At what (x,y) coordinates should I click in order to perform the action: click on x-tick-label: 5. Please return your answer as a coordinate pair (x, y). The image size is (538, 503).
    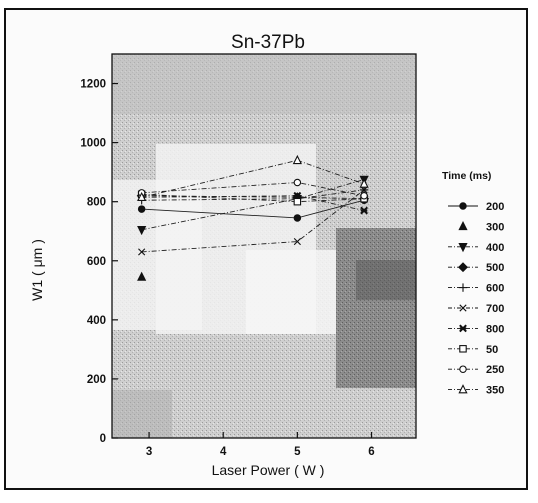
    Looking at the image, I should click on (297, 452).